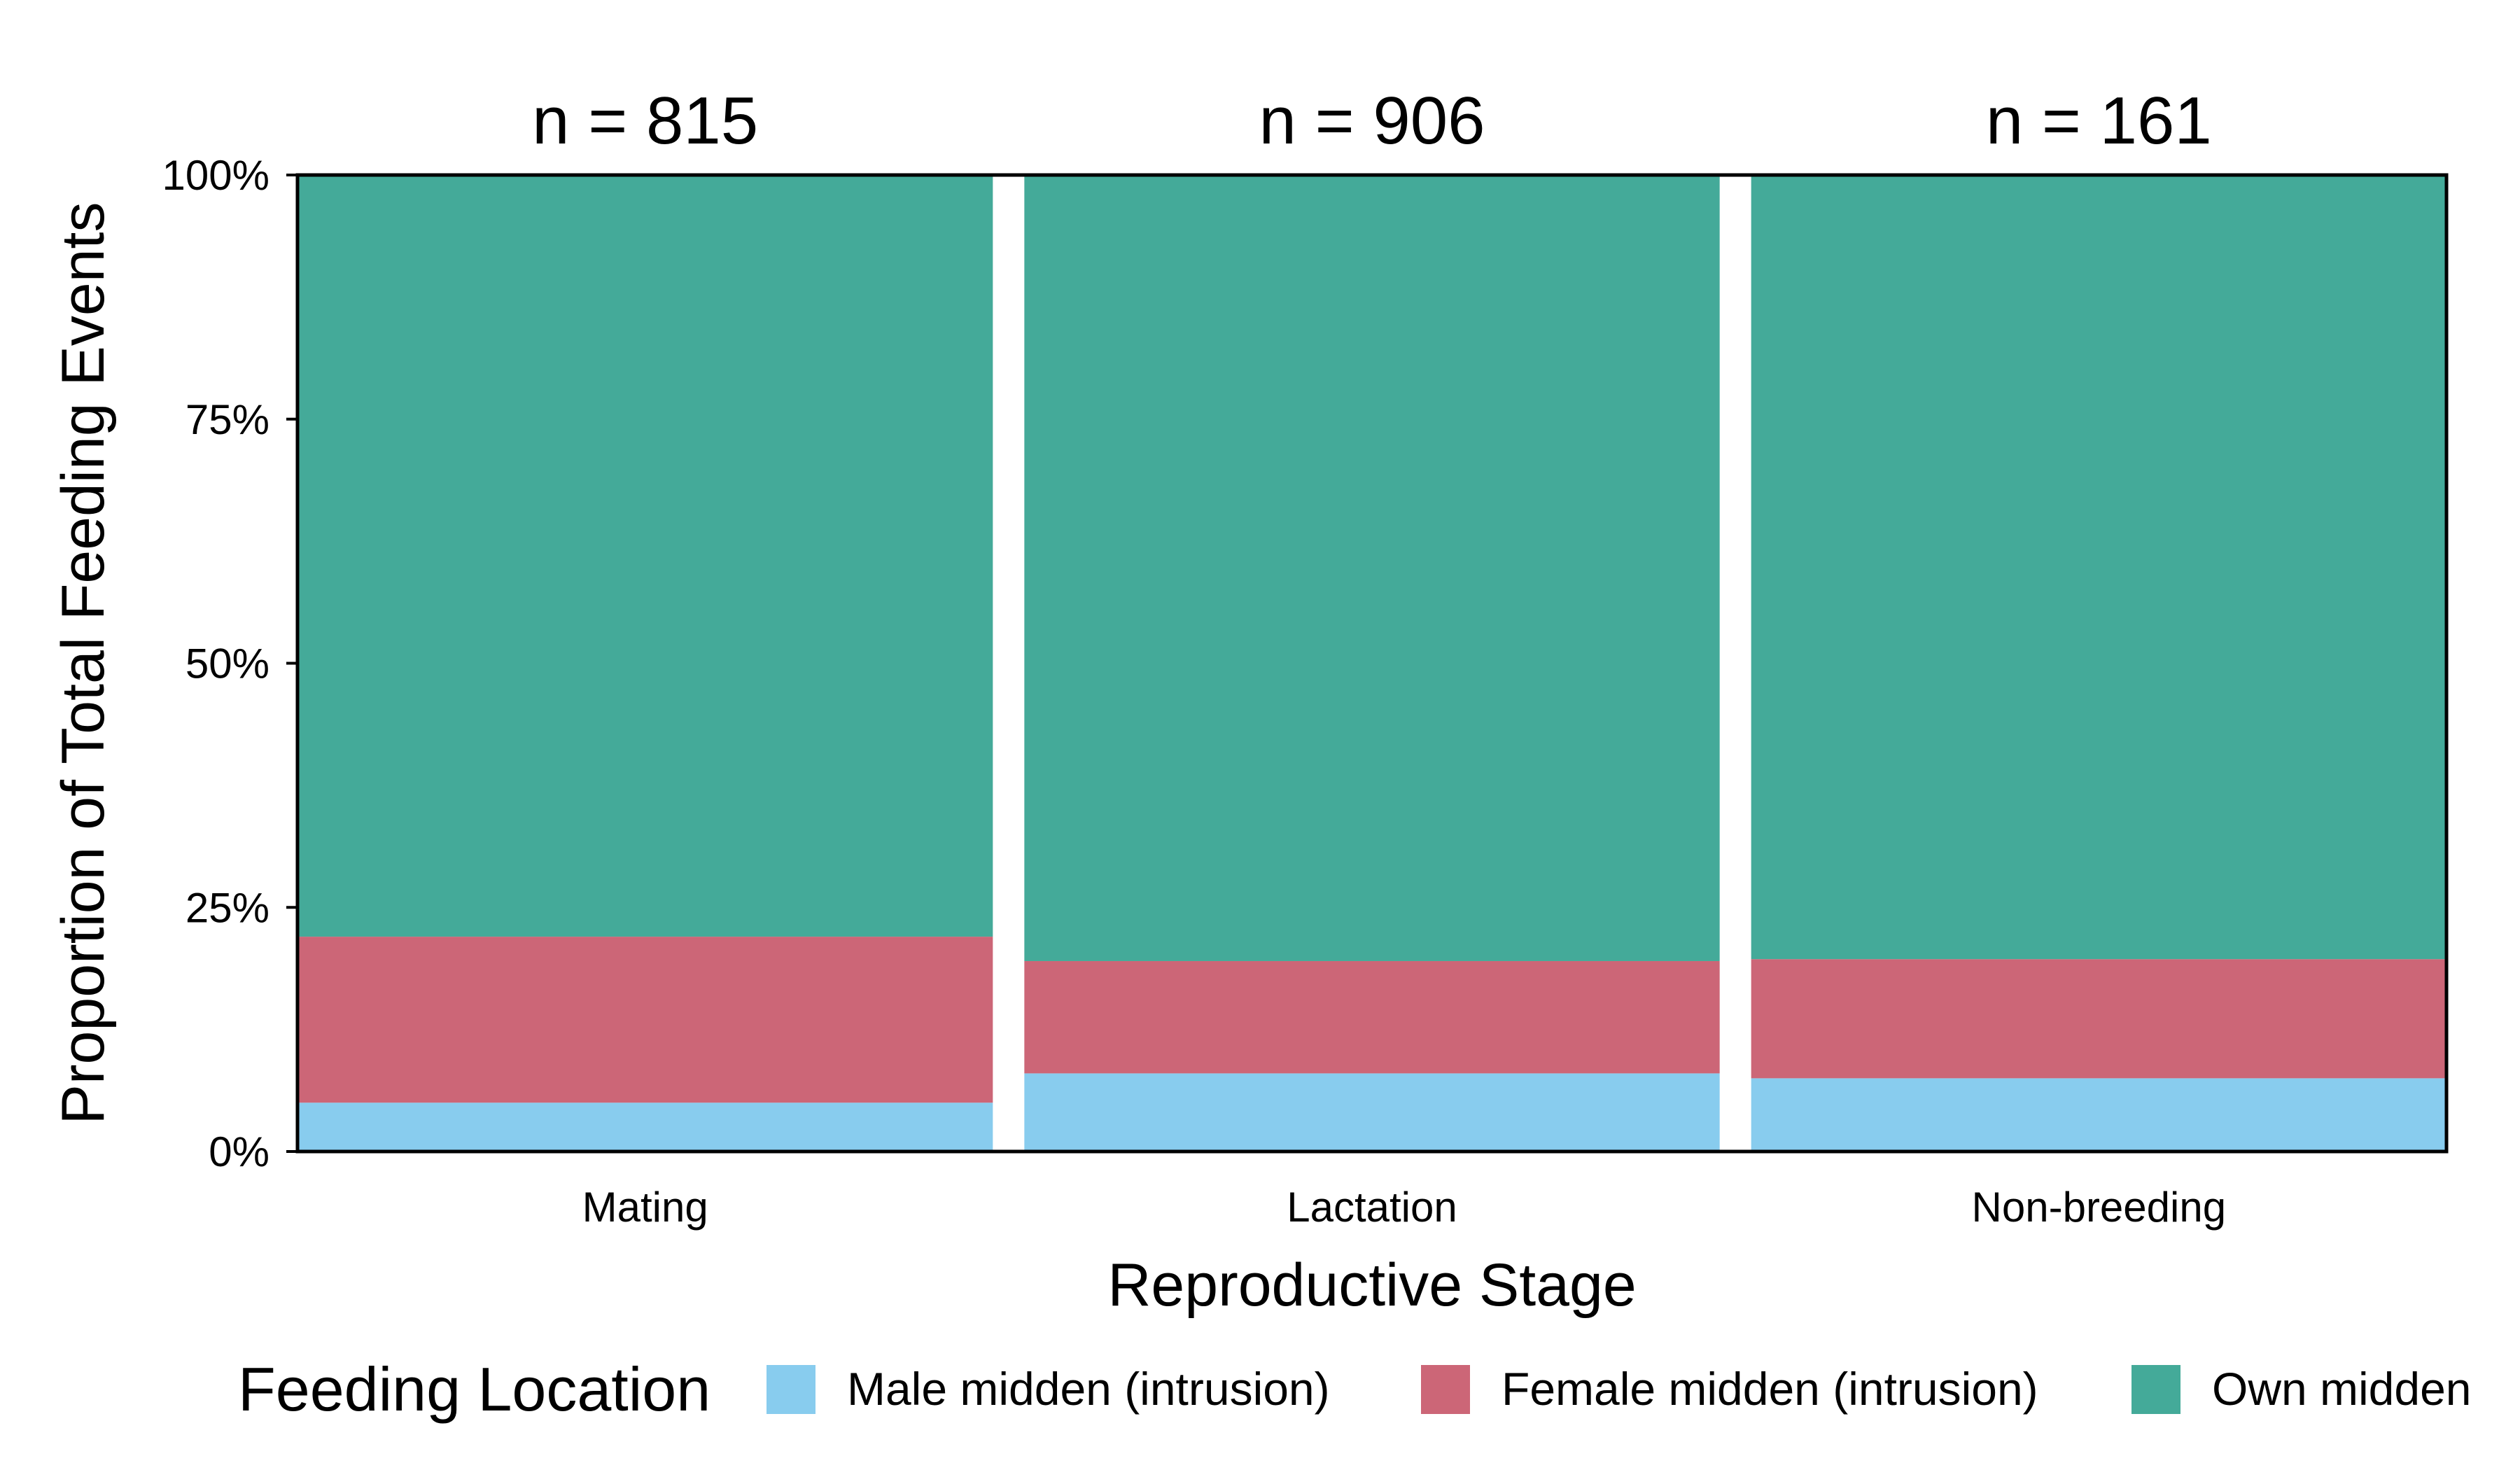 Image resolution: width=2520 pixels, height=1470 pixels. Describe the element at coordinates (645, 120) in the screenshot. I see `sample-size-label: n = 815` at that location.